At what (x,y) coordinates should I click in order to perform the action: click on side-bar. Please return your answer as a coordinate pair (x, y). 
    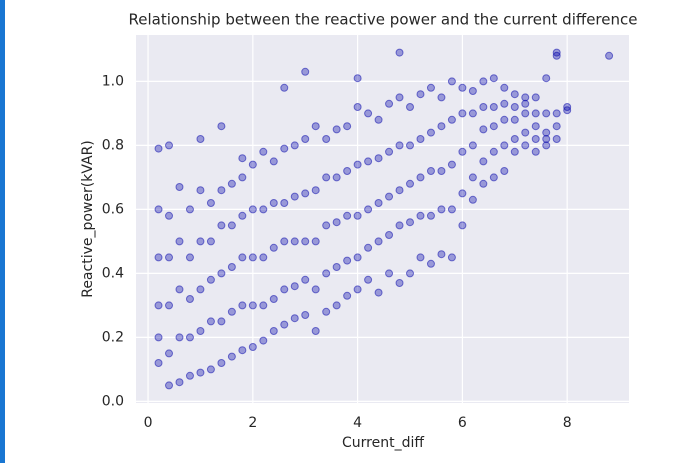
    Looking at the image, I should click on (2, 231).